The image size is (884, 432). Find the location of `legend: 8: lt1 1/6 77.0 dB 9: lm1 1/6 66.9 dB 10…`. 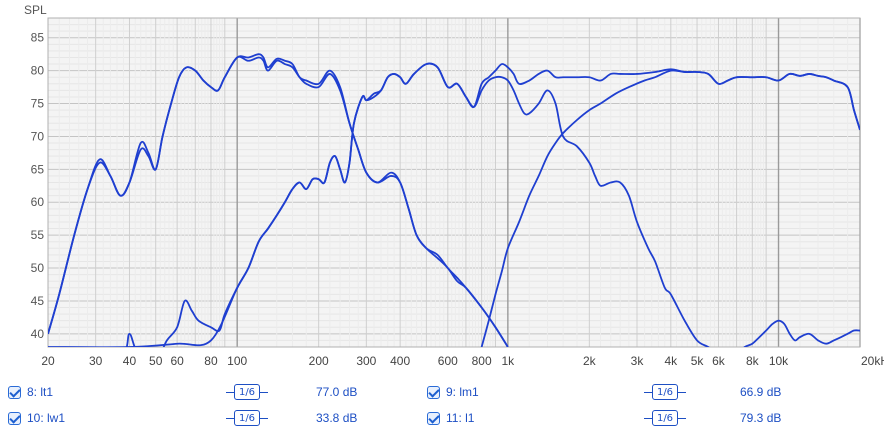

legend: 8: lt1 1/6 77.0 dB 9: lm1 1/6 66.9 dB 10… is located at coordinates (442, 405).